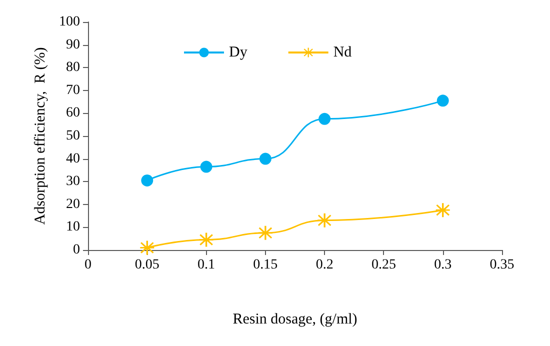 Image resolution: width=550 pixels, height=346 pixels. I want to click on x-tick-label: 0.2, so click(325, 265).